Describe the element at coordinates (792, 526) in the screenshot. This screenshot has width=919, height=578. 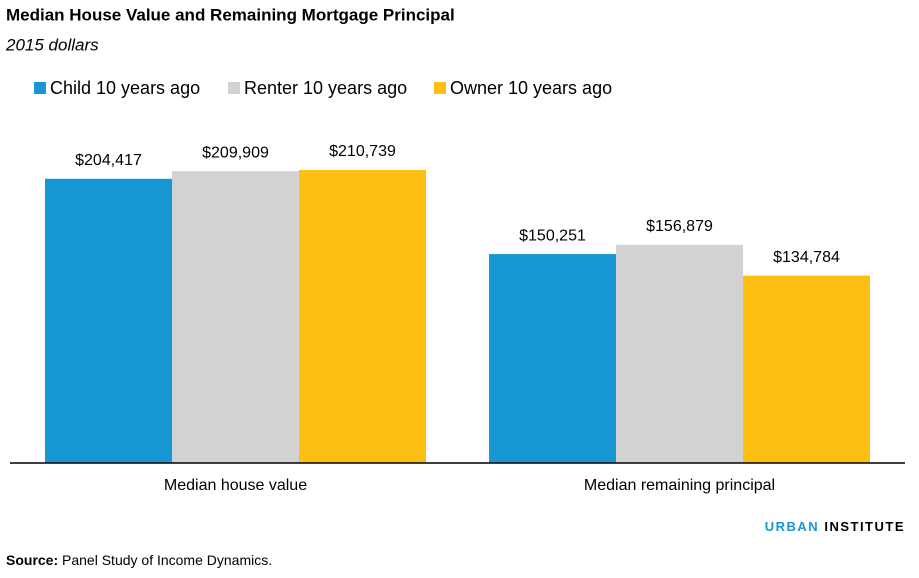
I see `brand-urban: URBAN` at that location.